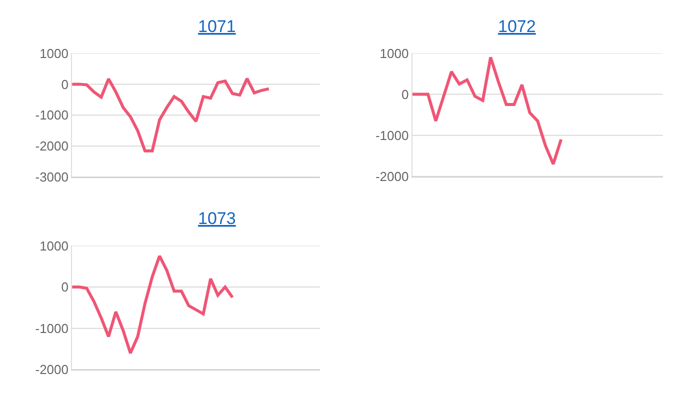 This screenshot has height=400, width=700. What do you see at coordinates (217, 26) in the screenshot?
I see `chart-title: 1071` at bounding box center [217, 26].